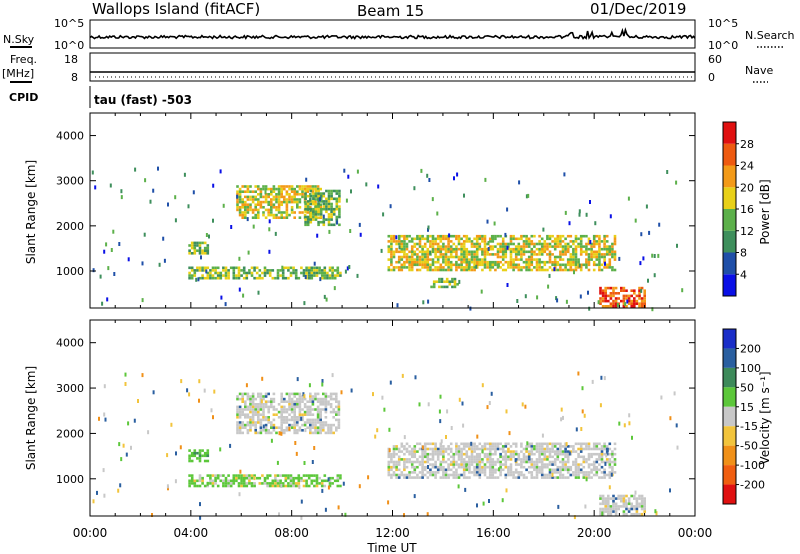 The width and height of the screenshot is (800, 554). What do you see at coordinates (711, 77) in the screenshot?
I see `freq-right-tick-bottom: 0` at bounding box center [711, 77].